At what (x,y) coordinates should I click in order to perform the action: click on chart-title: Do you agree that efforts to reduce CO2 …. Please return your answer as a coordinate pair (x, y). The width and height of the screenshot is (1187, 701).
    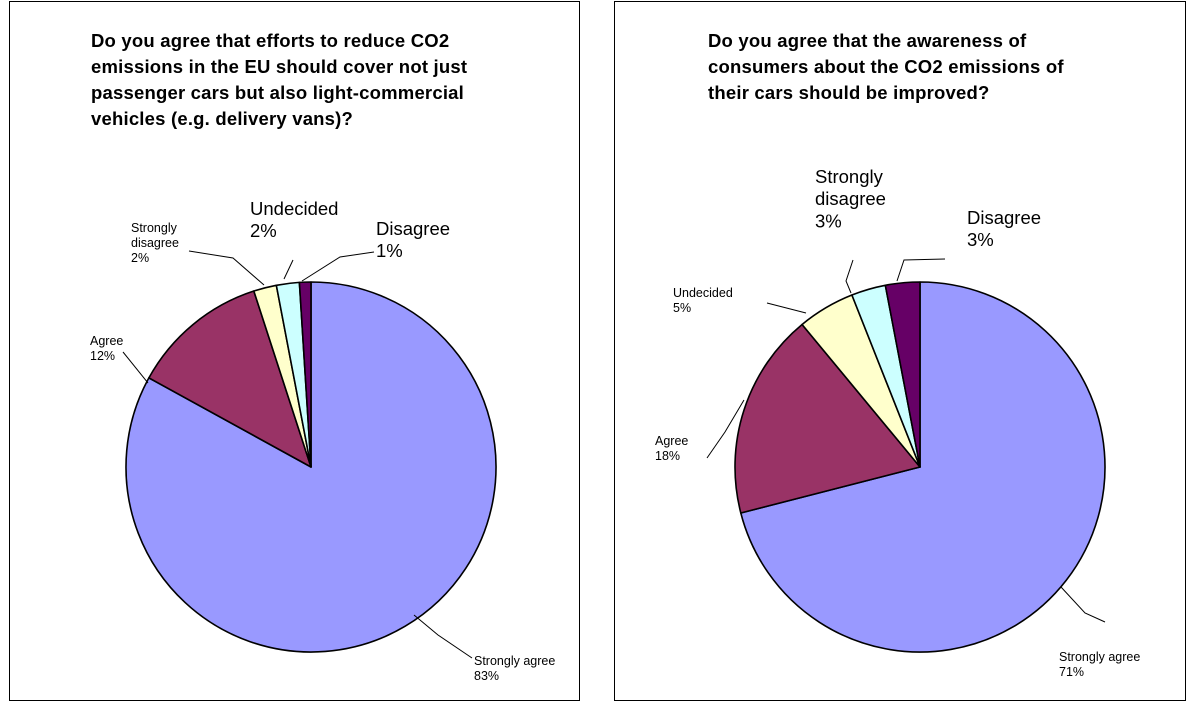
    Looking at the image, I should click on (279, 79).